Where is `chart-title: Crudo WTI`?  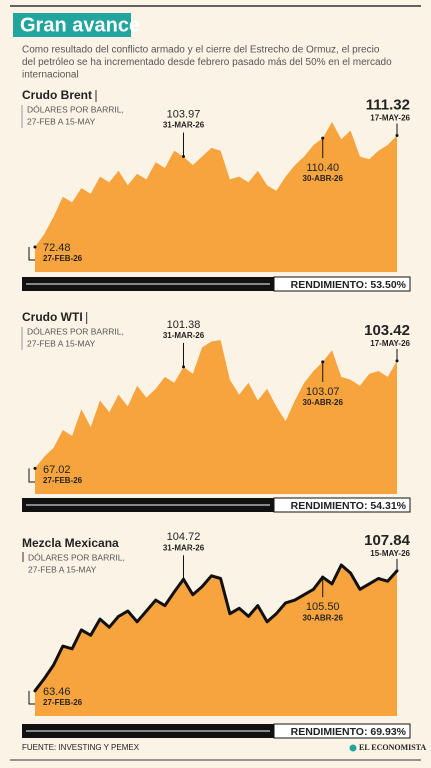 chart-title: Crudo WTI is located at coordinates (52, 317).